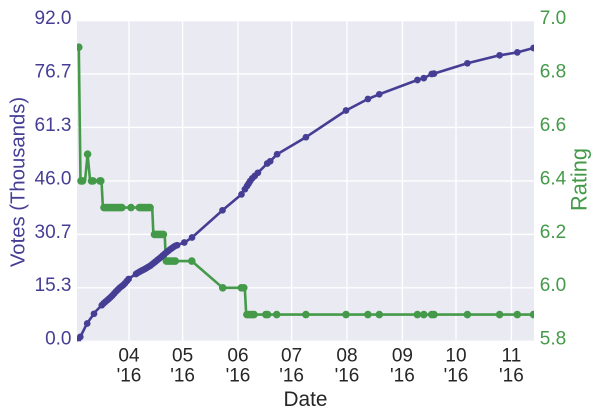 This screenshot has width=600, height=420. What do you see at coordinates (553, 71) in the screenshot?
I see `svg-text: 6.8` at bounding box center [553, 71].